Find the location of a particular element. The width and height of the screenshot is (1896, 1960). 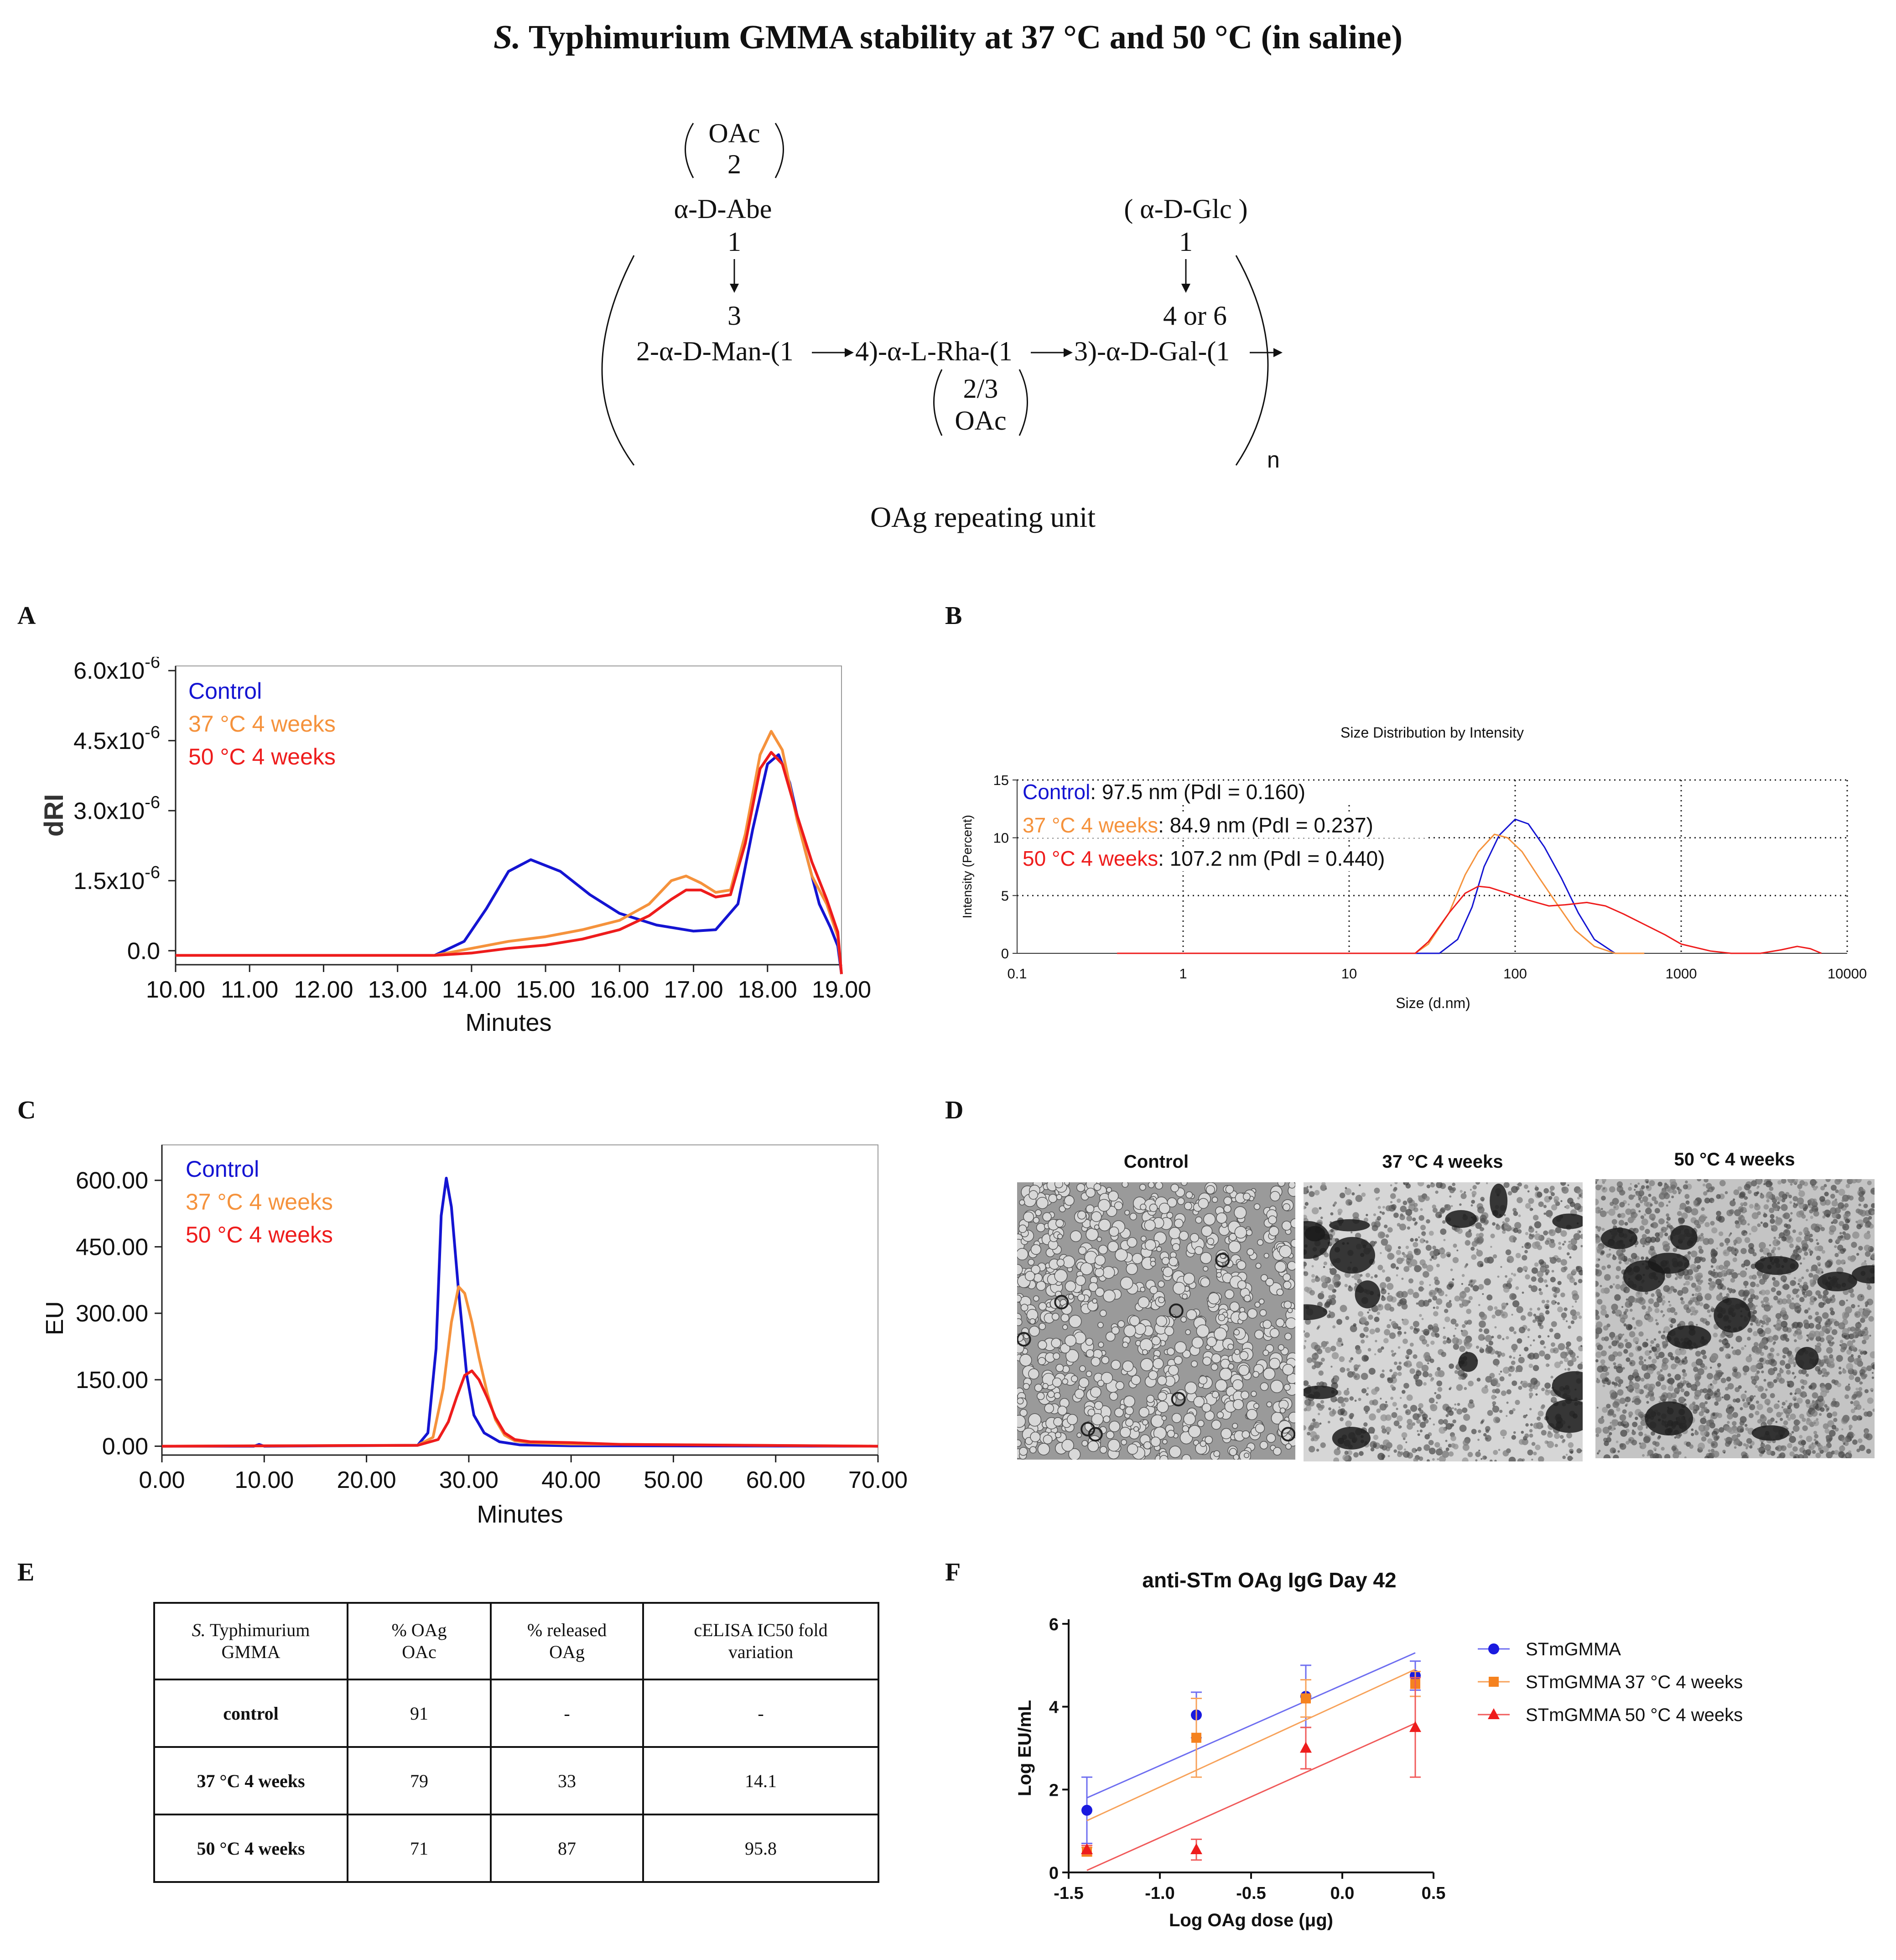

tem-aggregate is located at coordinates (1689, 1337).